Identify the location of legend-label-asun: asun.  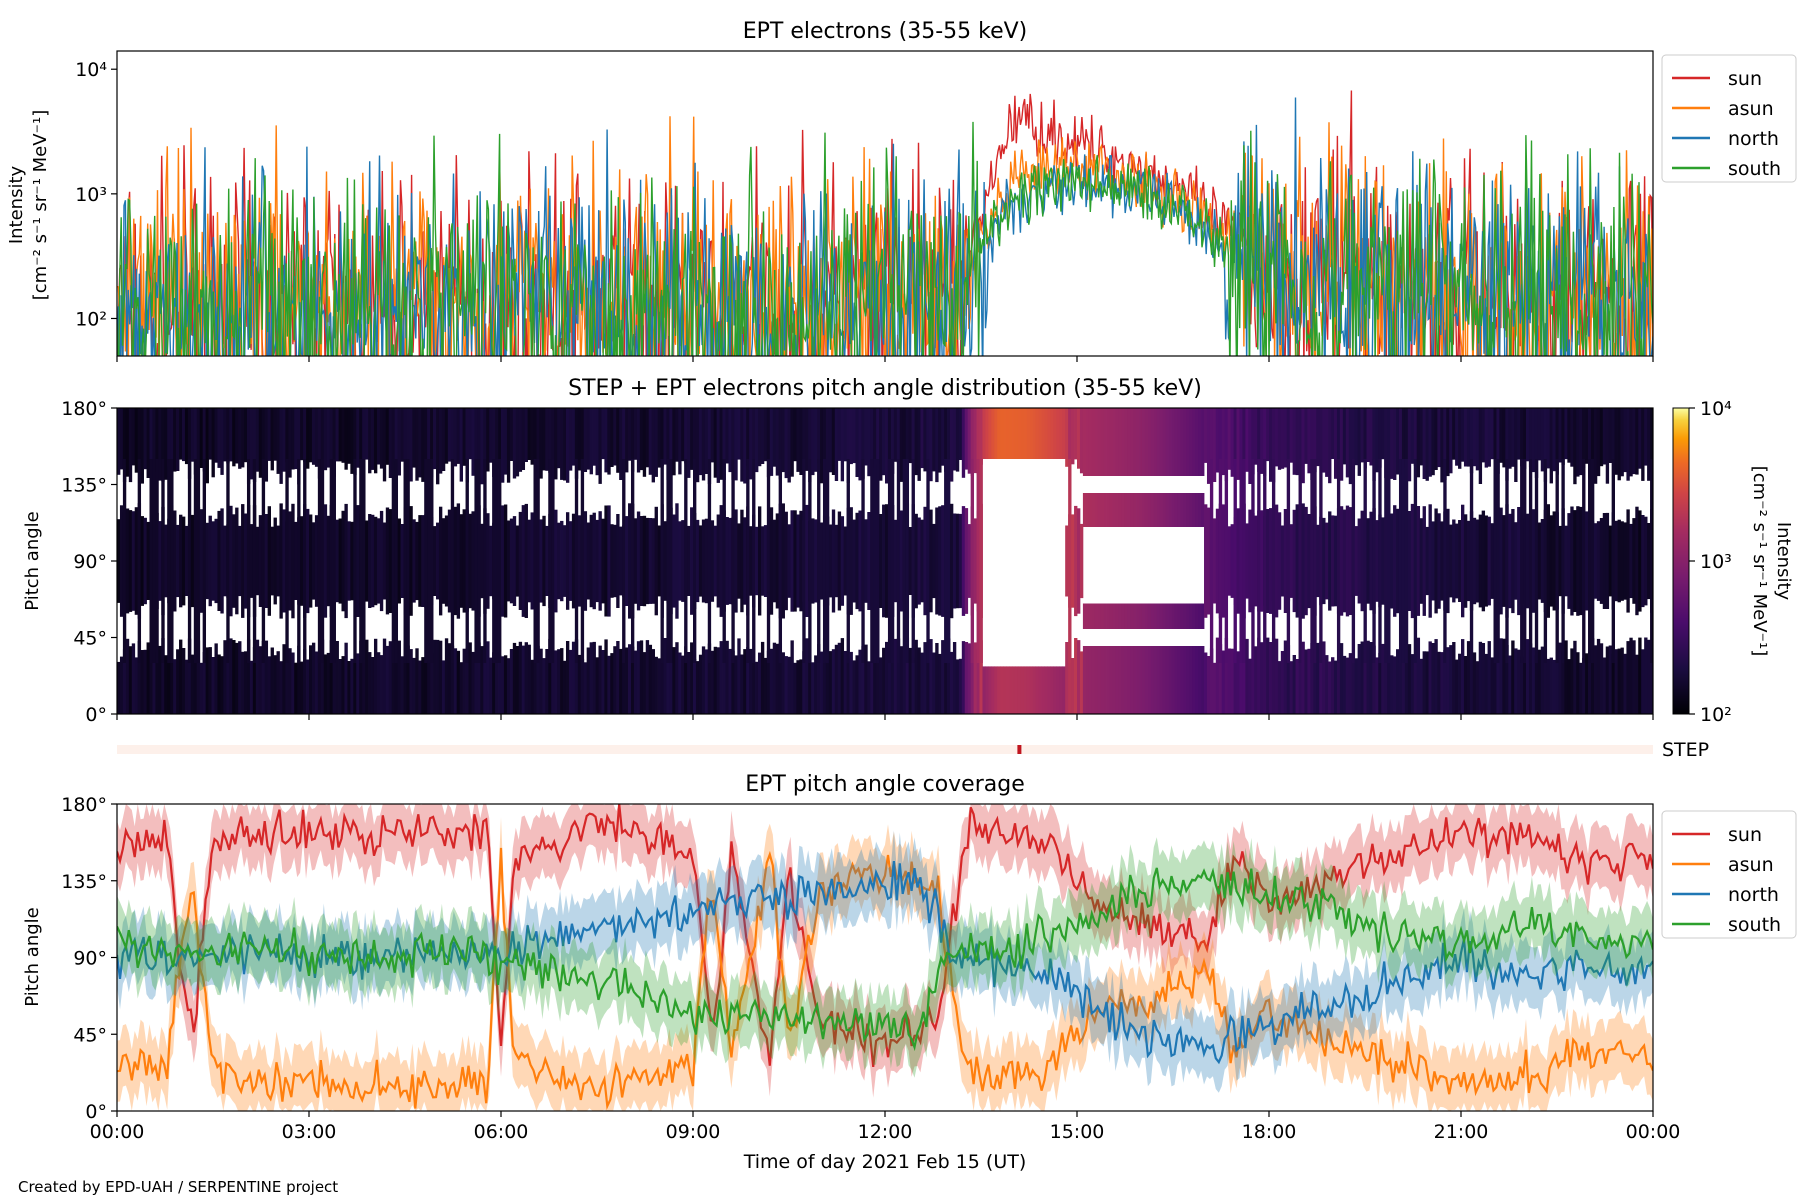
(1751, 109).